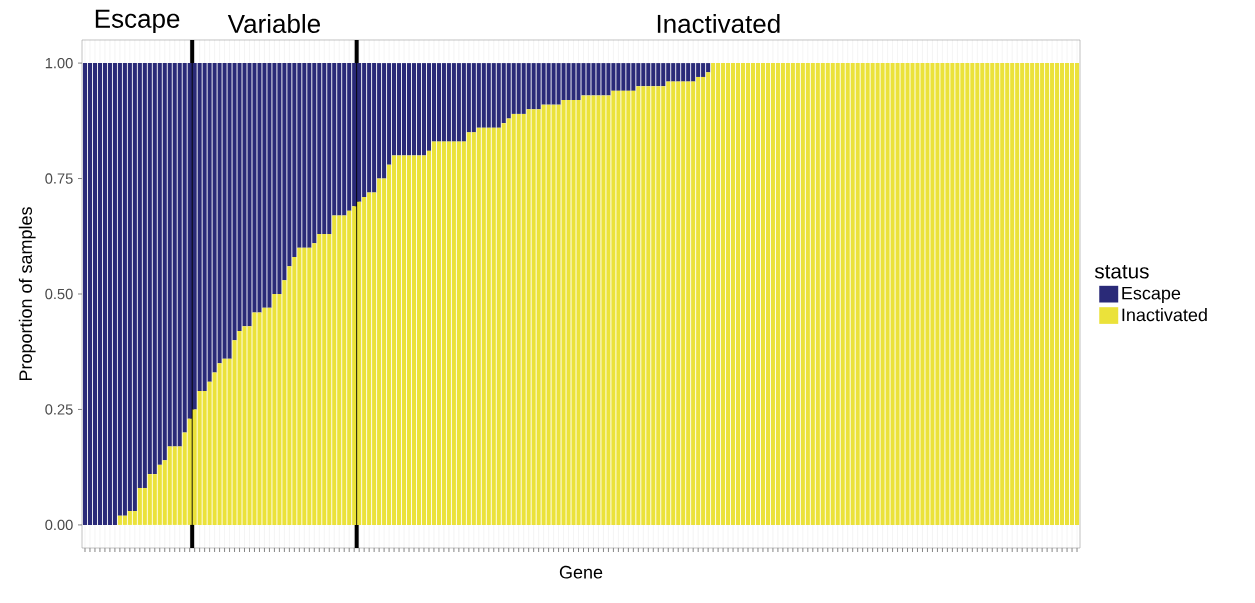  I want to click on x-axis-title: Gene, so click(581, 572).